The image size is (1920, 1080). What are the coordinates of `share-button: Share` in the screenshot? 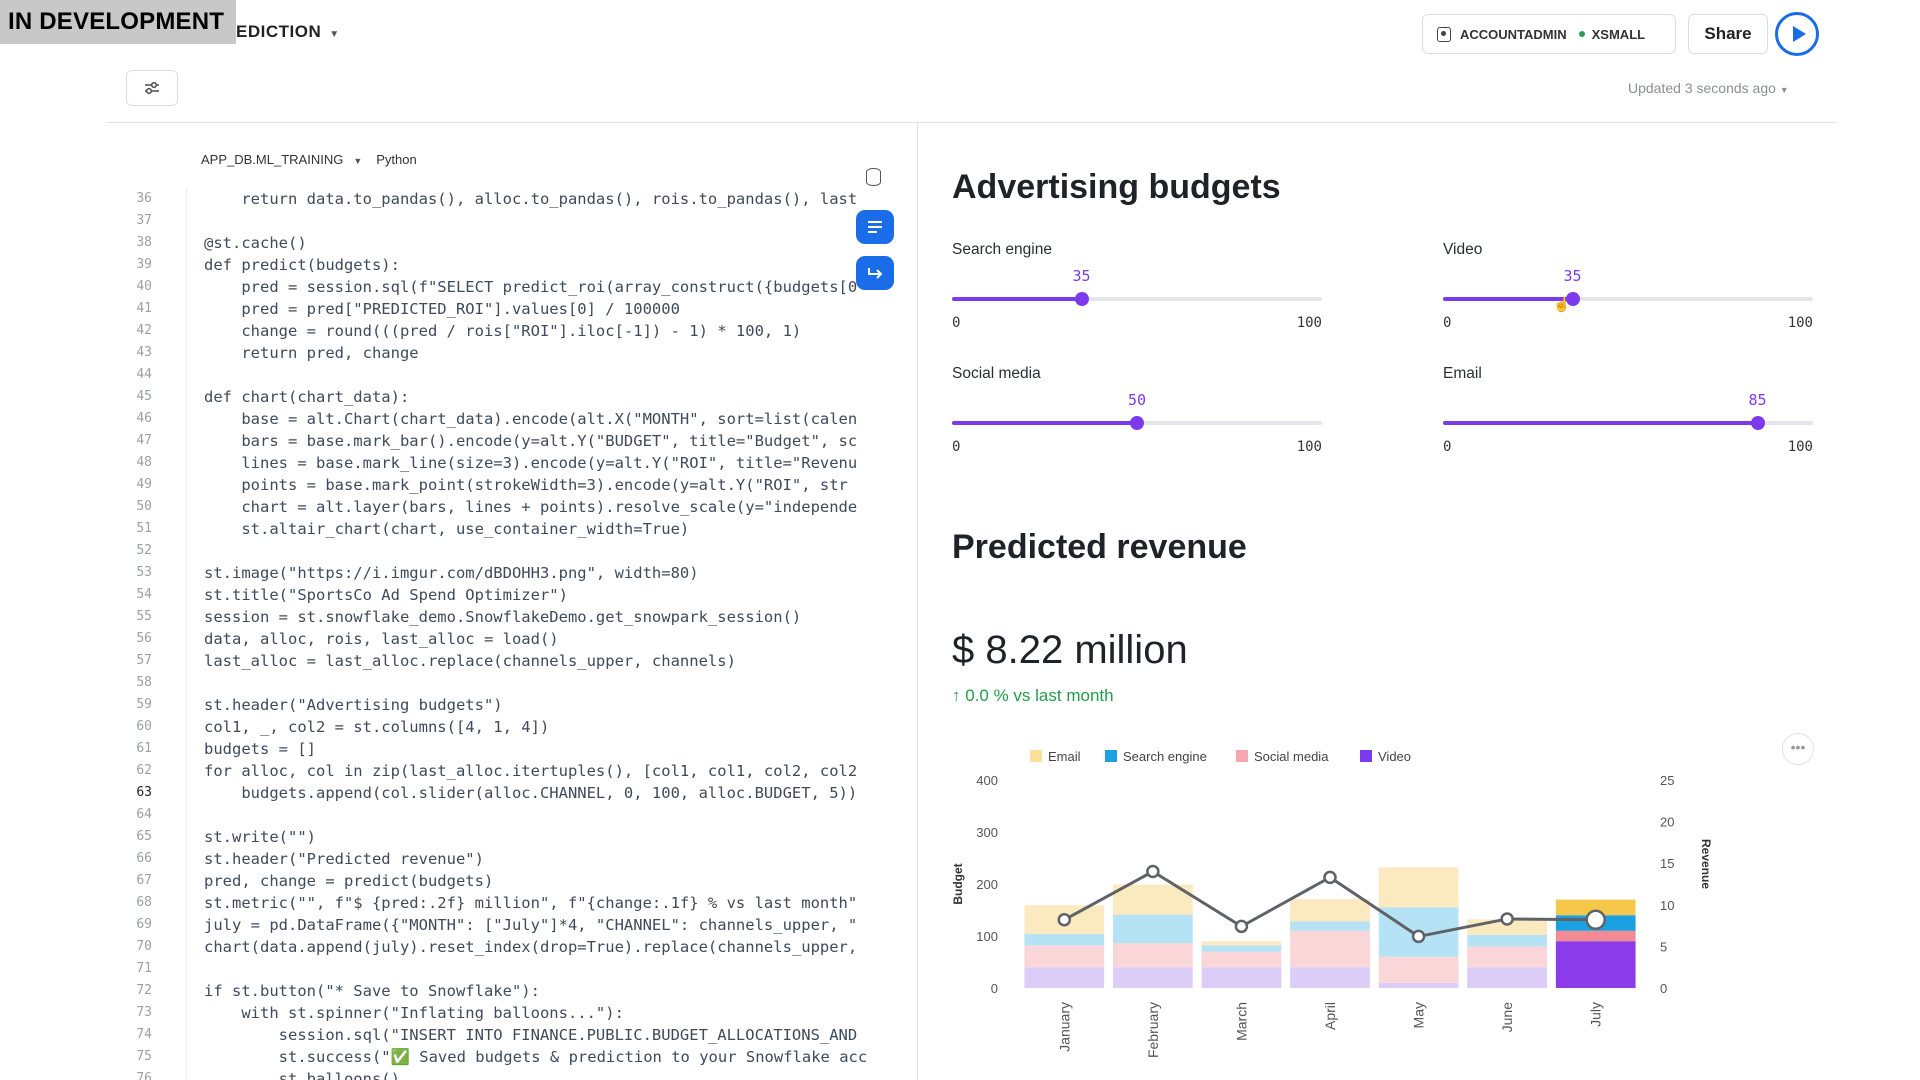 It's located at (1728, 34).